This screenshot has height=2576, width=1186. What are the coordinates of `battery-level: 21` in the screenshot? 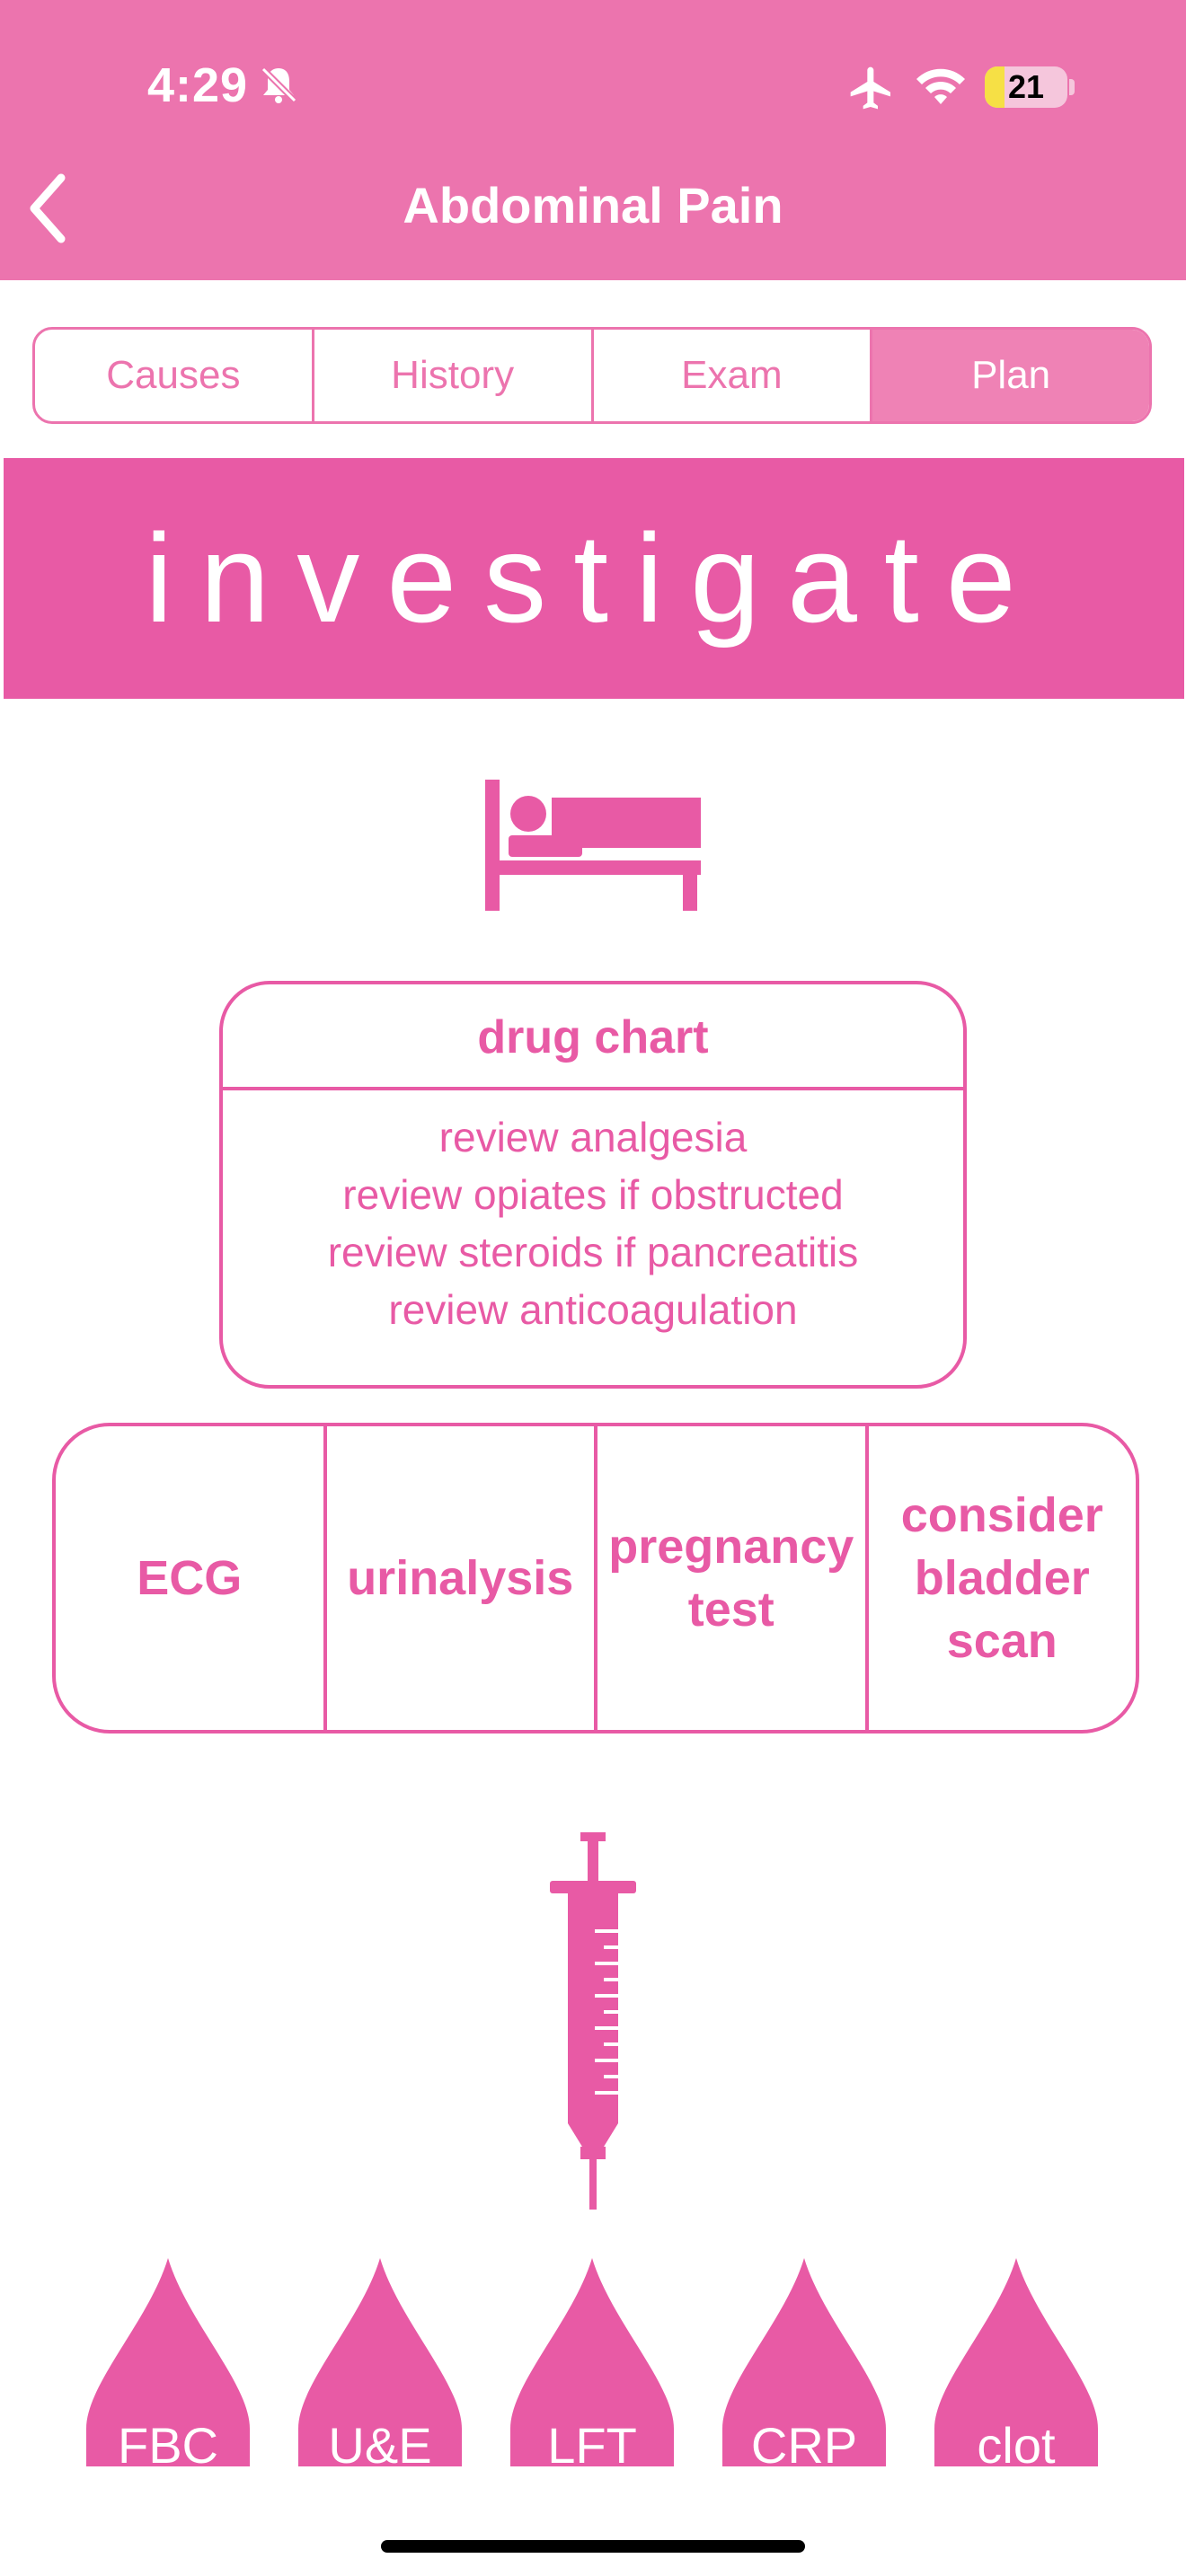 It's located at (1026, 86).